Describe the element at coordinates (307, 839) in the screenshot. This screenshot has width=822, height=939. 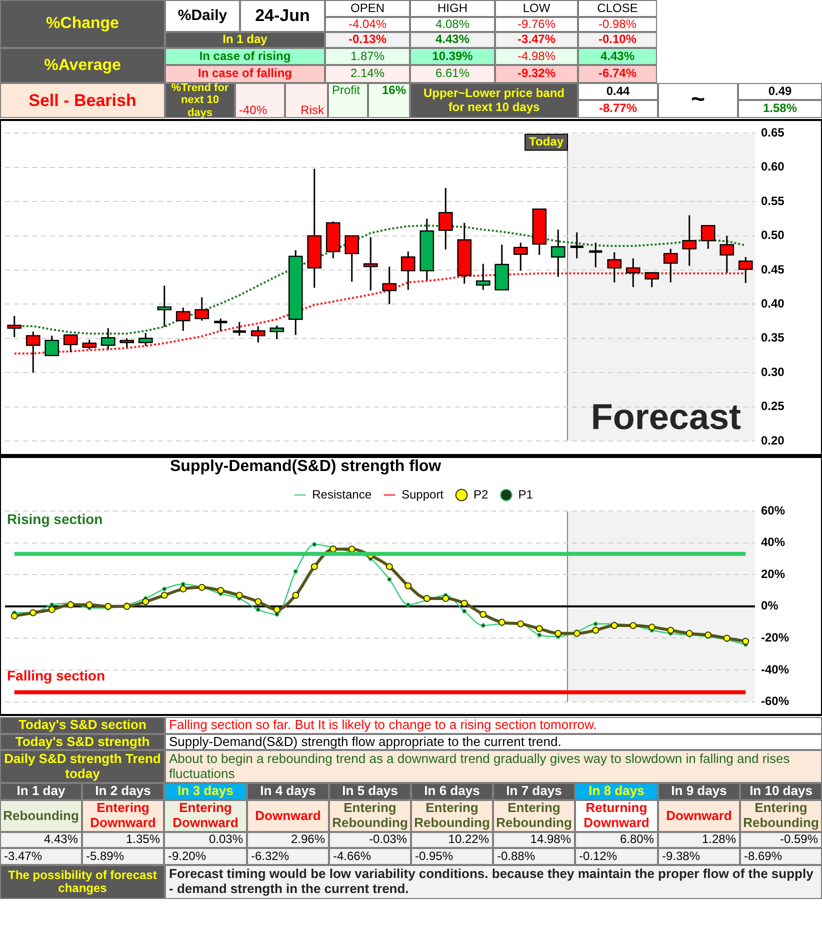
I see `text: 2.96%` at that location.